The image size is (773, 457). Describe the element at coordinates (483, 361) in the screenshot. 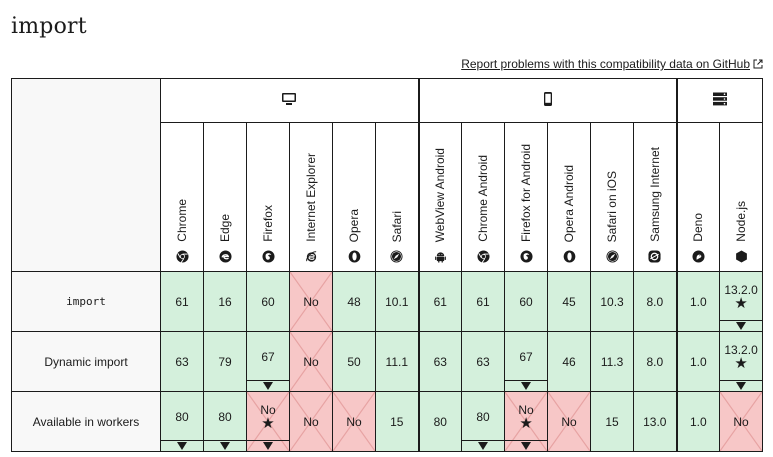

I see `support-value: 63` at that location.